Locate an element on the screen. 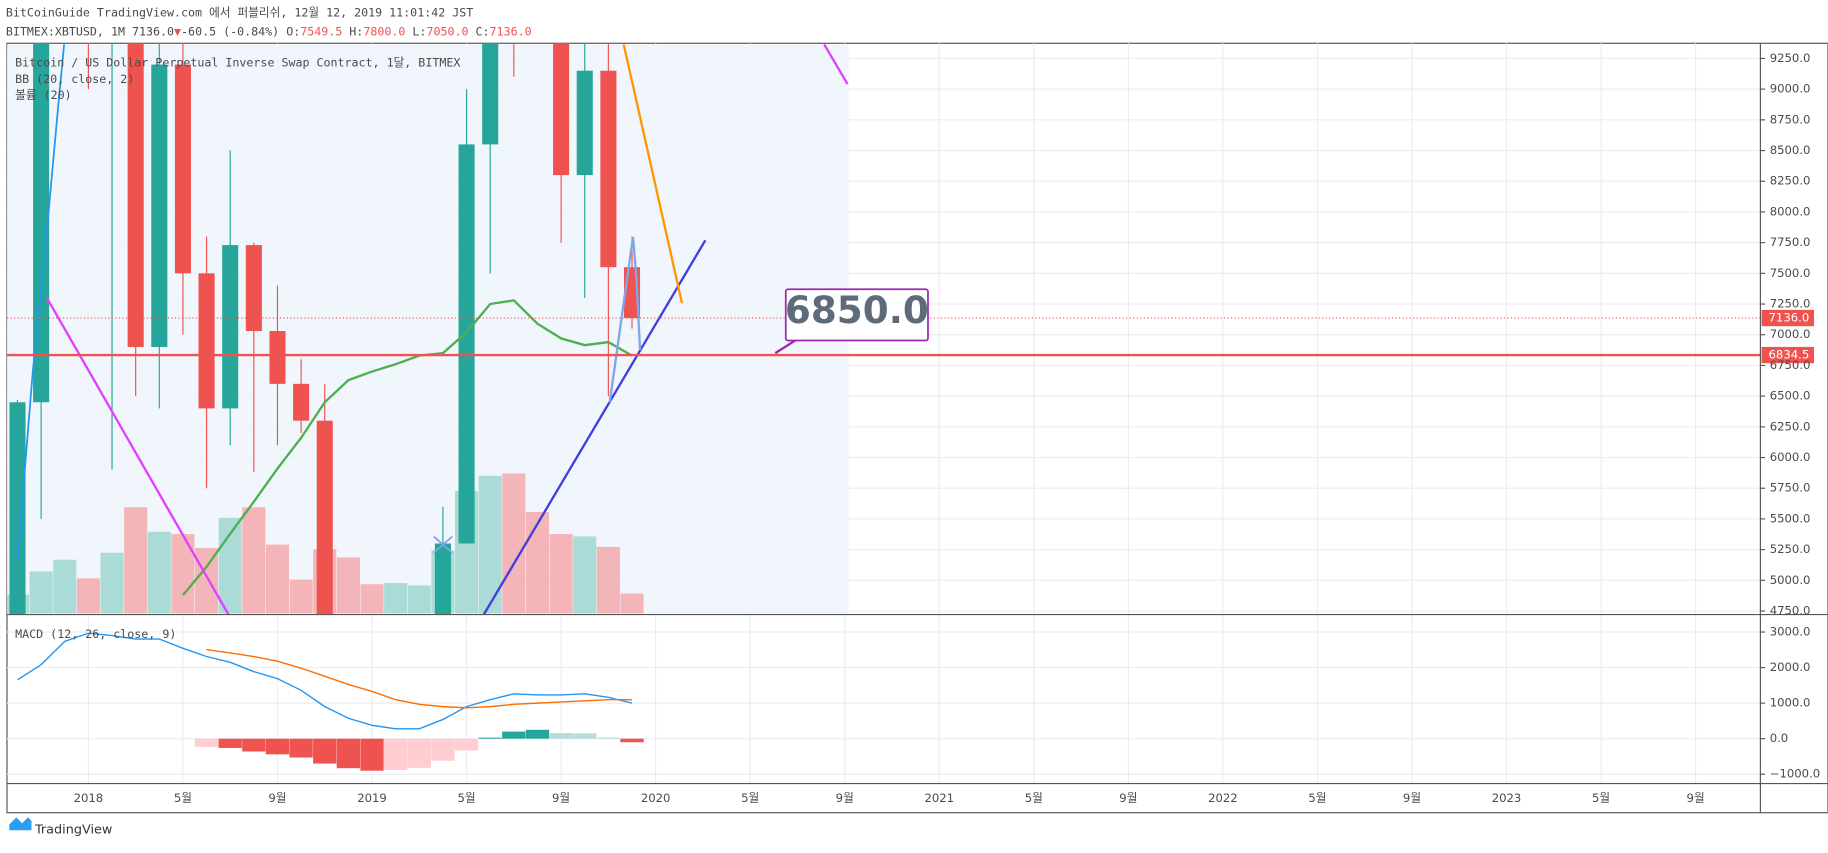 The width and height of the screenshot is (1828, 853). change: -60.5 (-0.84%) is located at coordinates (230, 31).